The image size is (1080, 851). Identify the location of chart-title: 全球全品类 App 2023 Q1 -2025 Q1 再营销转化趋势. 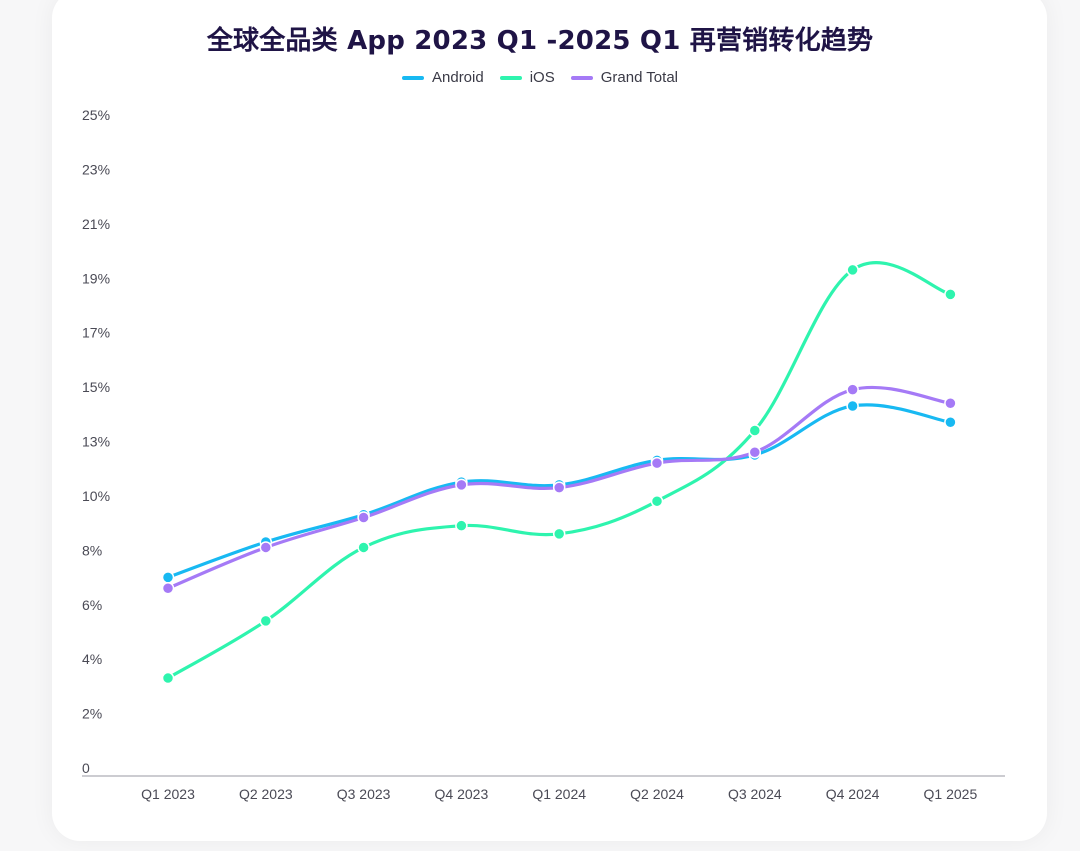
(540, 41).